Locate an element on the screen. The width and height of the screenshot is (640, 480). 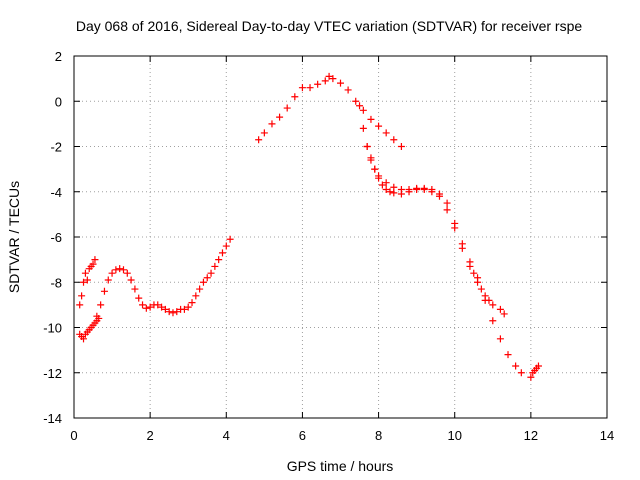
y-tick-label: -4 is located at coordinates (56, 192).